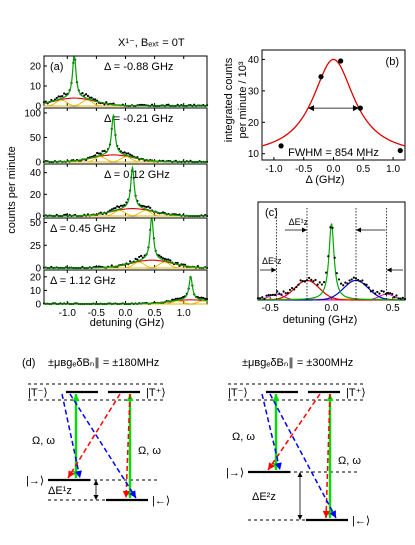 This screenshot has height=545, width=415. I want to click on panel-c-arrow-e2-right-head, so click(389, 270).